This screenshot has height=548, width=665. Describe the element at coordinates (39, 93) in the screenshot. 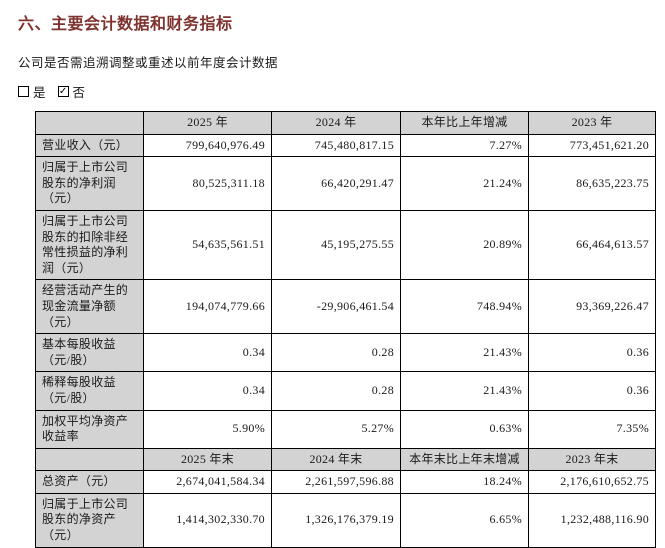

I see `checkbox-yes-label: 是` at that location.